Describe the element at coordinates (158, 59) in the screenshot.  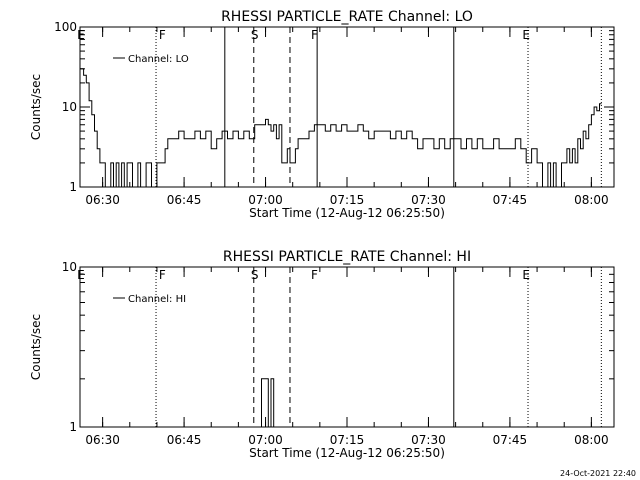
I see `legend-label: Channel: LO` at that location.